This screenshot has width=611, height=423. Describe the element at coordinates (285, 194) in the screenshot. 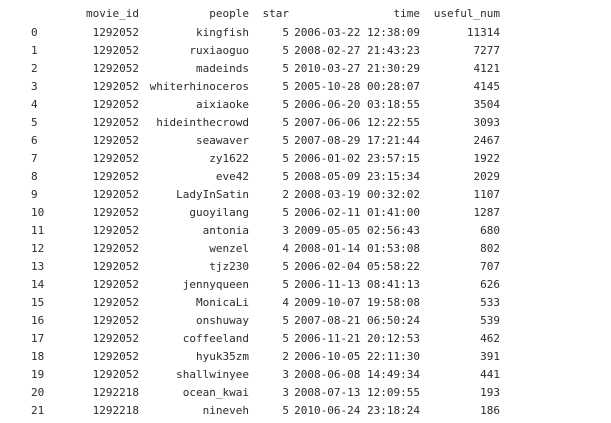

I see `cell-star: 2` at that location.